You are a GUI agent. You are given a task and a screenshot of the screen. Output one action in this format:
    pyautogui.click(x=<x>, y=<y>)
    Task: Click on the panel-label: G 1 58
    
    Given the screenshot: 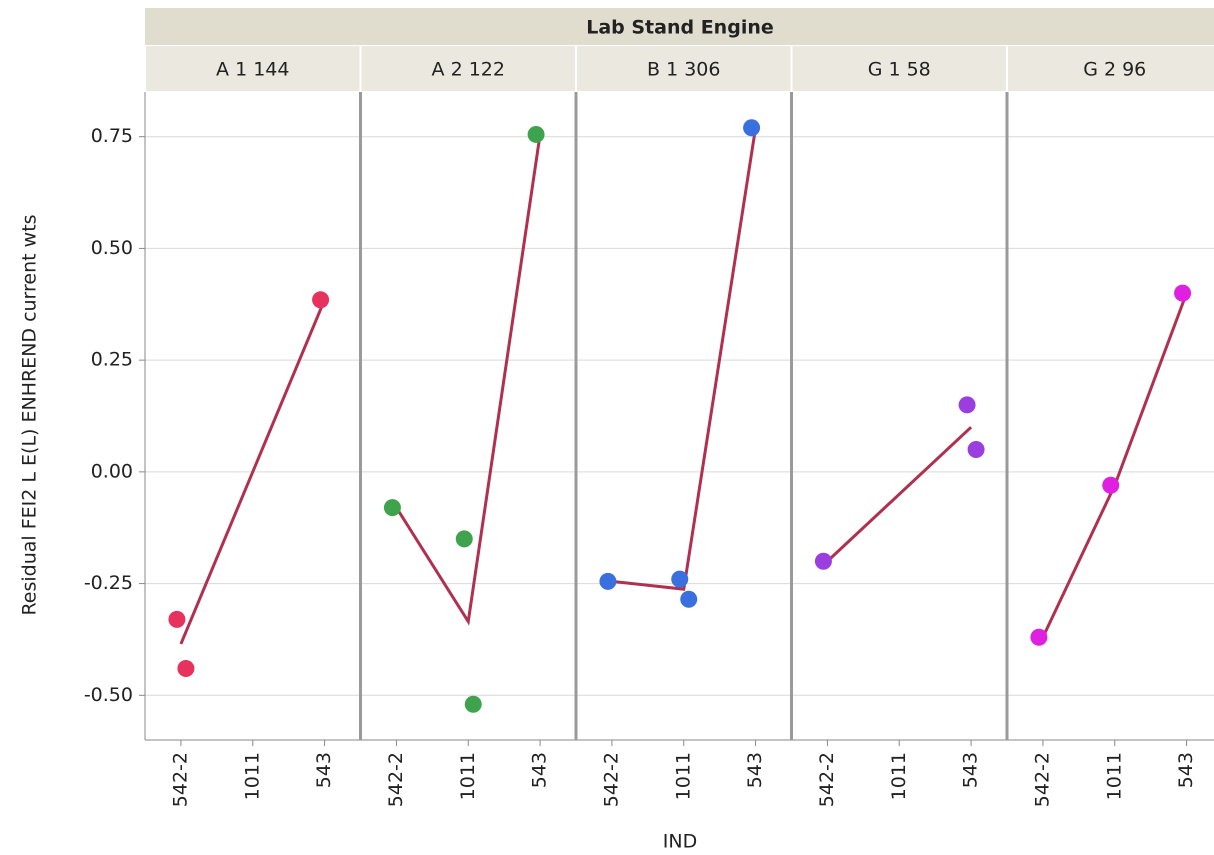 What is the action you would take?
    pyautogui.click(x=899, y=70)
    